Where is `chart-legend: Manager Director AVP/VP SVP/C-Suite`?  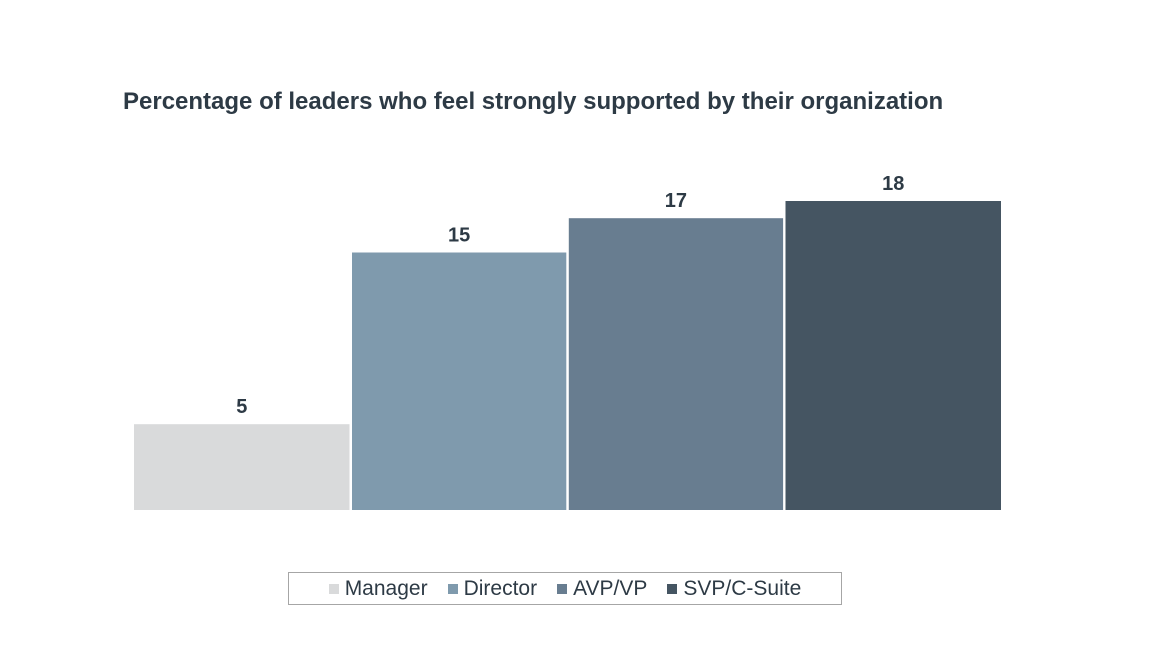
chart-legend: Manager Director AVP/VP SVP/C-Suite is located at coordinates (565, 588).